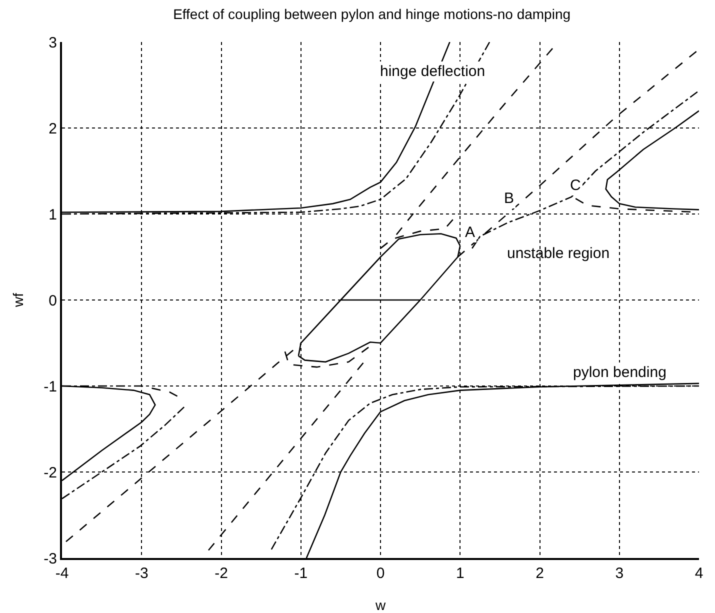 This screenshot has width=715, height=613. I want to click on y-tick-label: -1, so click(50, 387).